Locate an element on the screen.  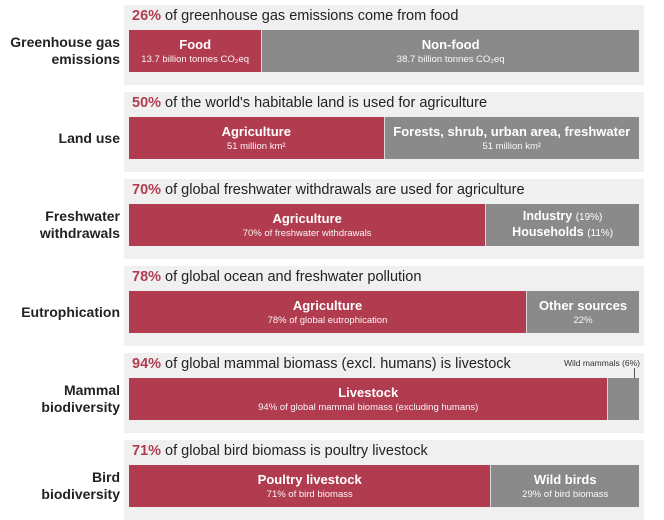
row-label: Freshwater withdrawals is located at coordinates (79, 224).